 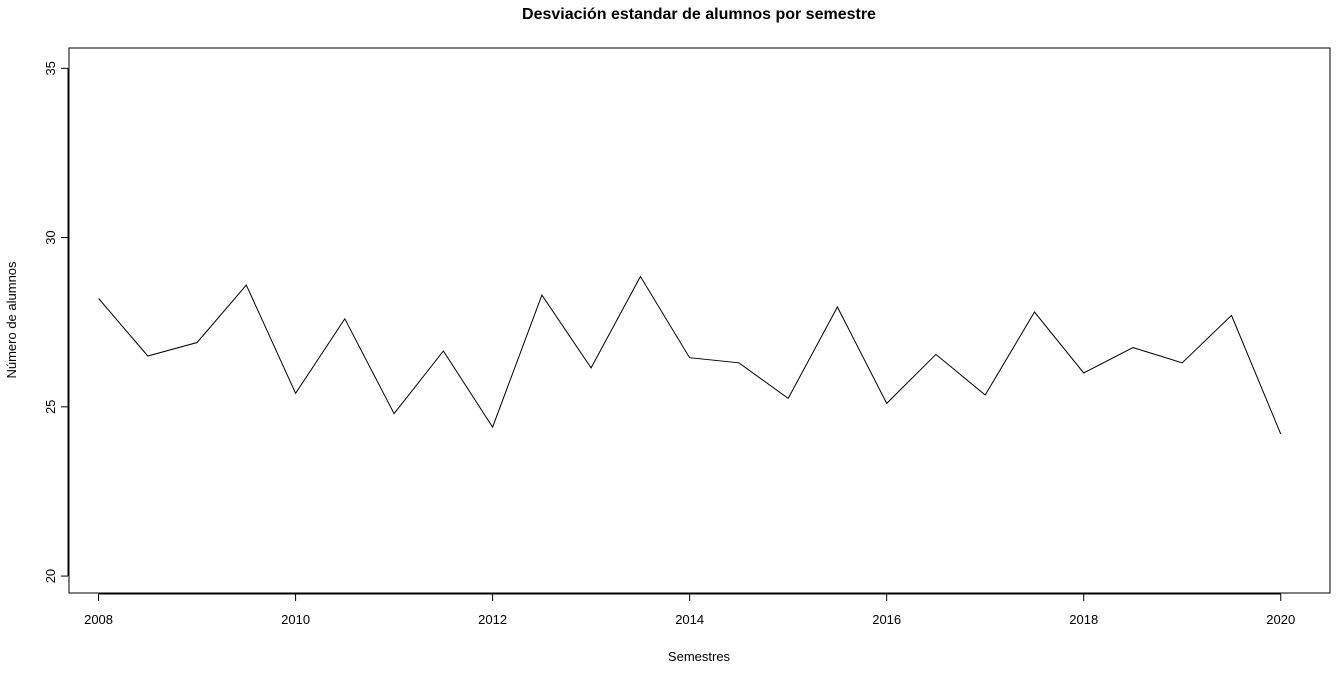 I want to click on x-tick-label: 2008, so click(x=98, y=619).